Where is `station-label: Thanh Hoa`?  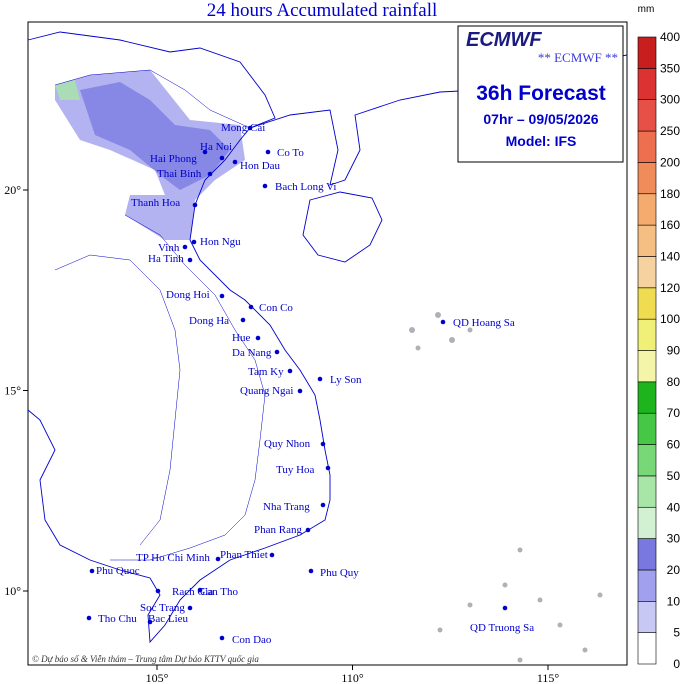
station-label: Thanh Hoa is located at coordinates (155, 203).